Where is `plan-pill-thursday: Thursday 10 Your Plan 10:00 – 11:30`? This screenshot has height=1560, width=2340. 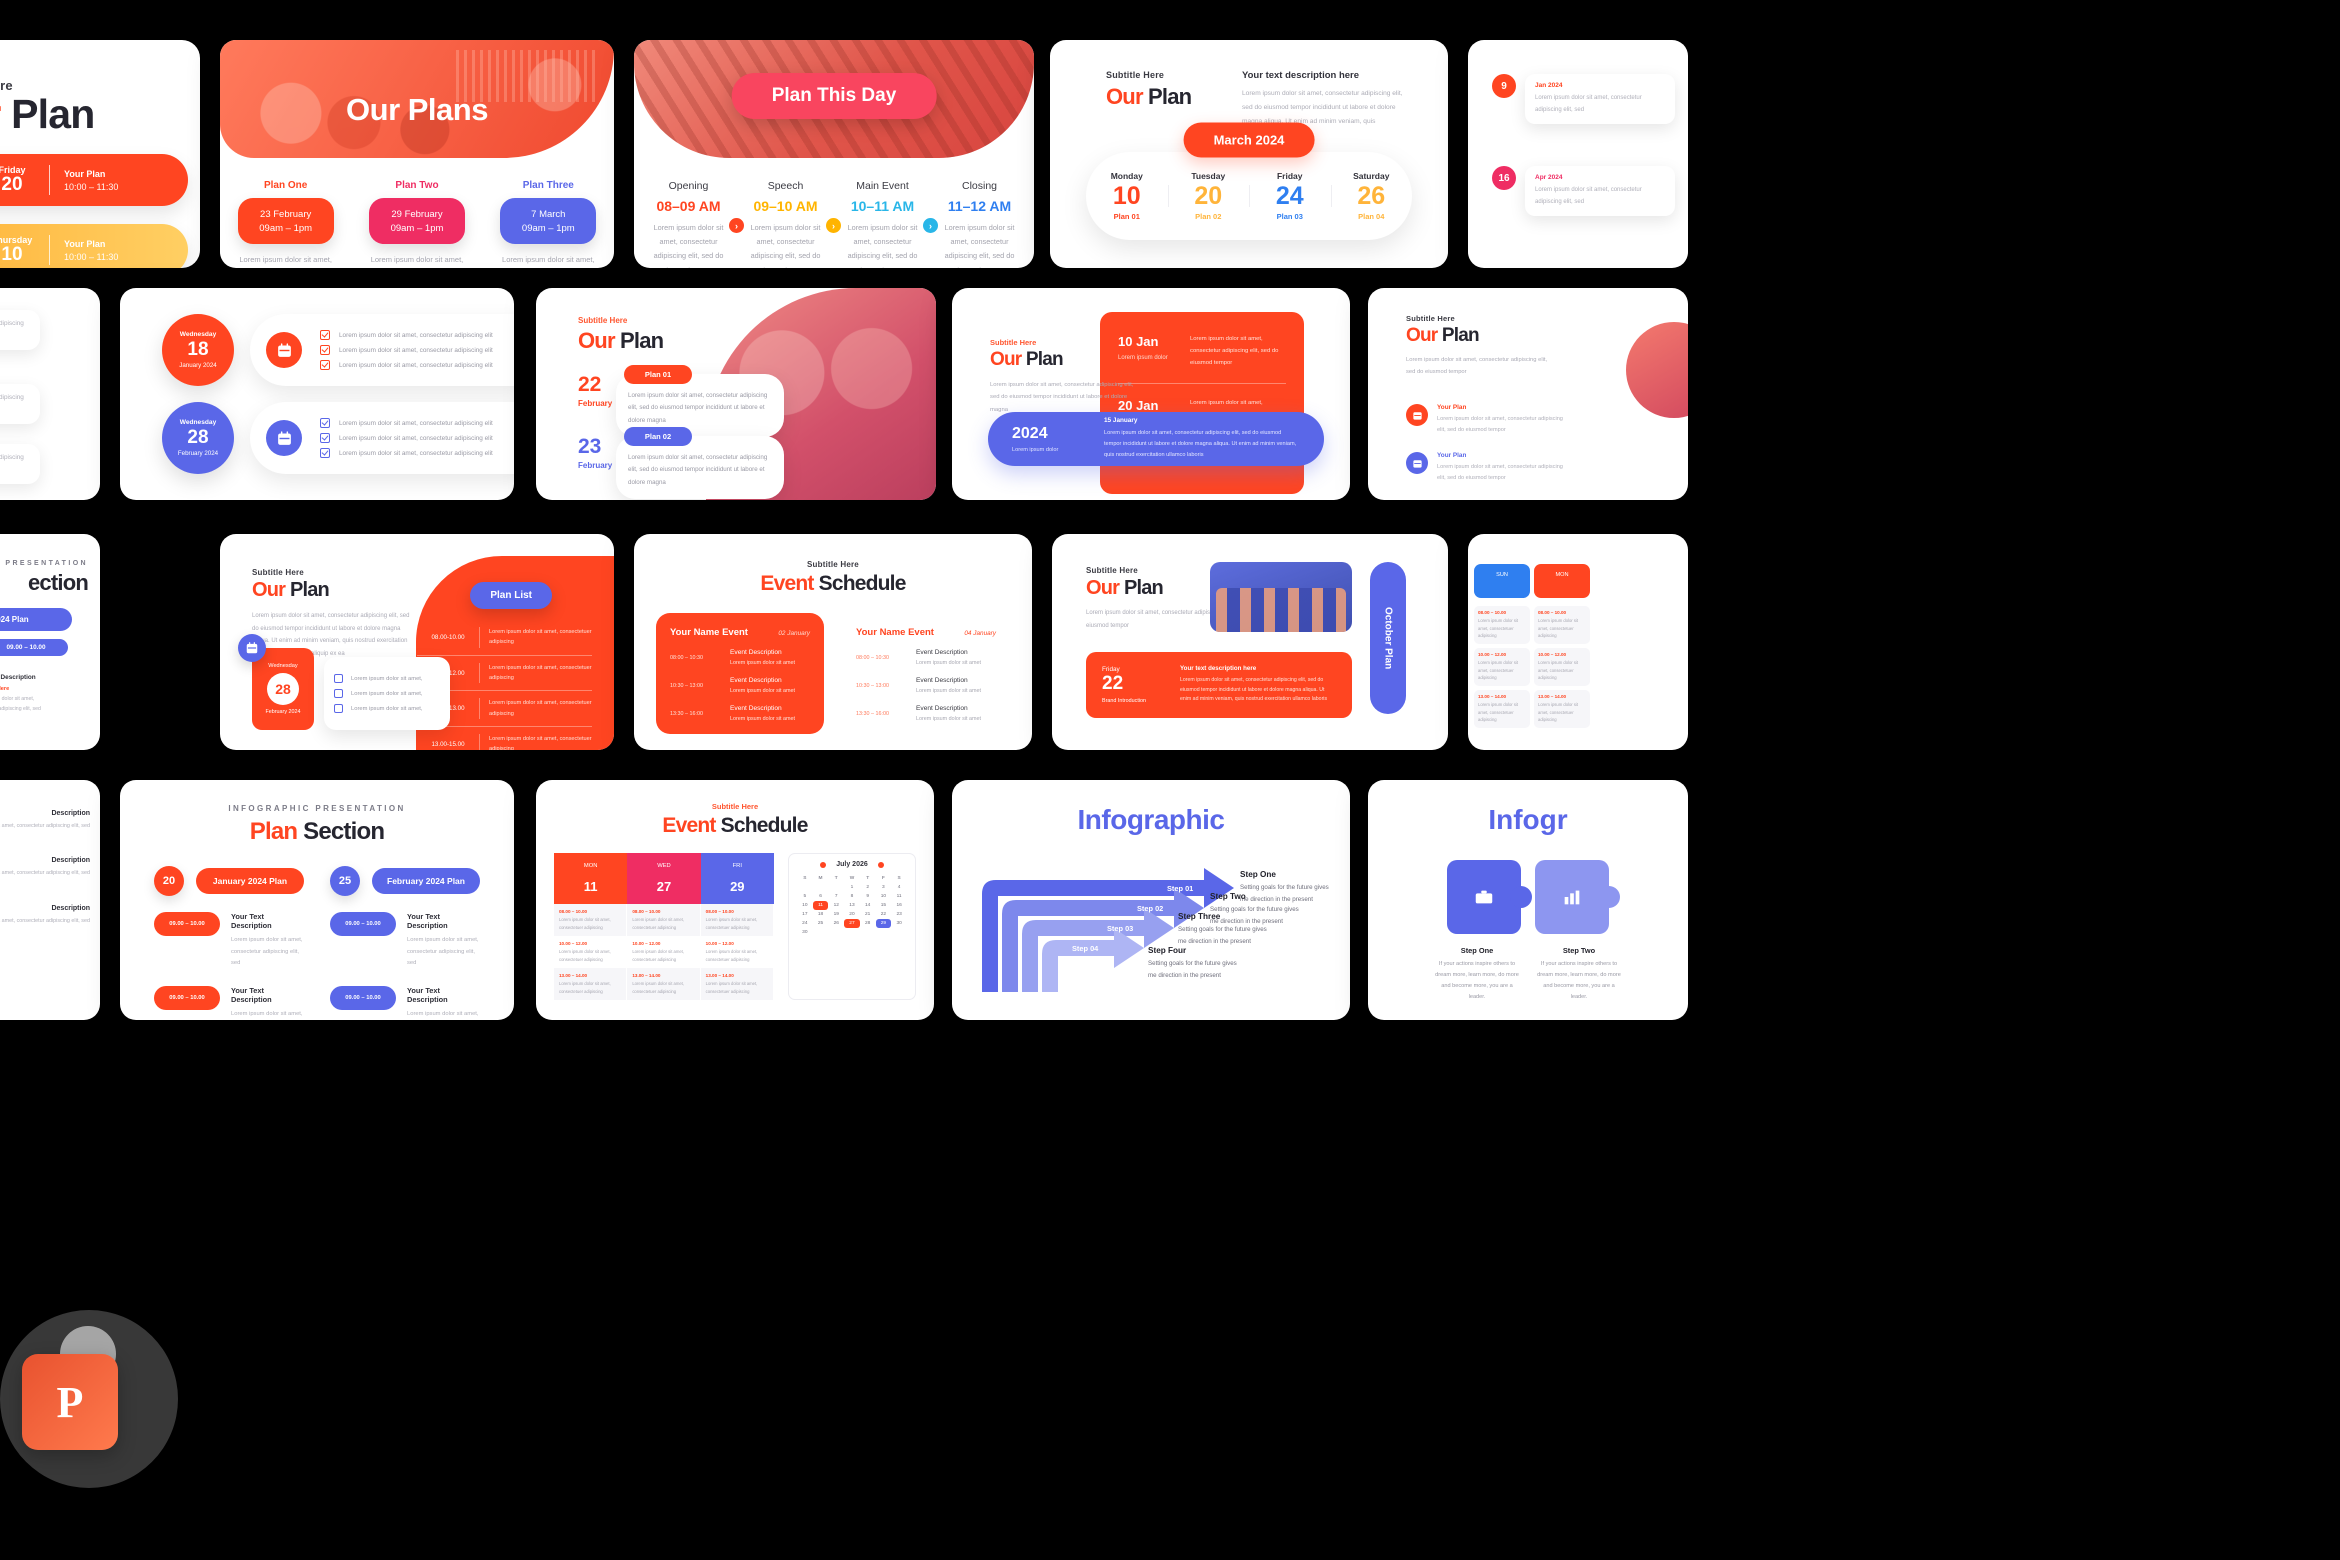
plan-pill-thursday: Thursday 10 Your Plan 10:00 – 11:30 is located at coordinates (94, 246).